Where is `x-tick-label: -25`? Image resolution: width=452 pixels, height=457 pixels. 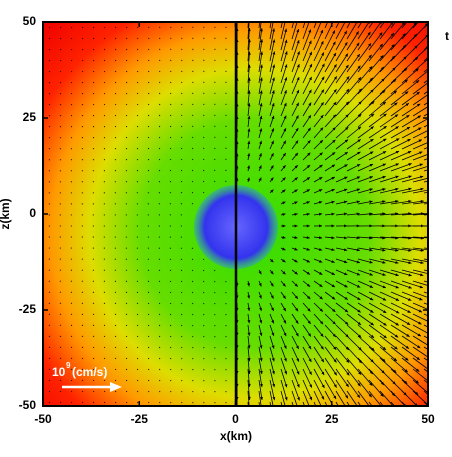
x-tick-label: -25 is located at coordinates (140, 419).